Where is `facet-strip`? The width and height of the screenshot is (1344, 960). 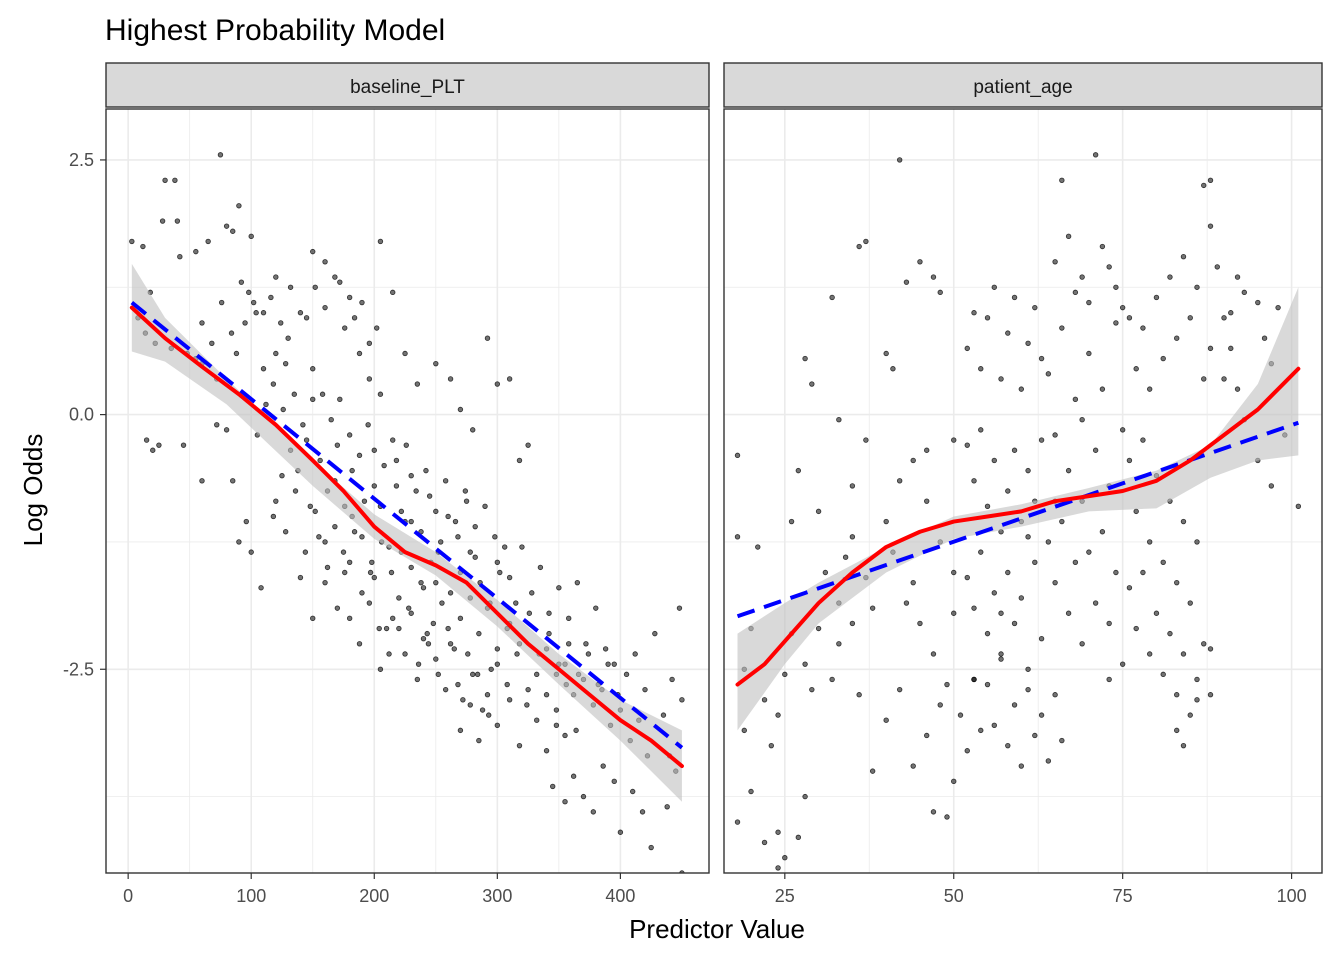 facet-strip is located at coordinates (407, 85).